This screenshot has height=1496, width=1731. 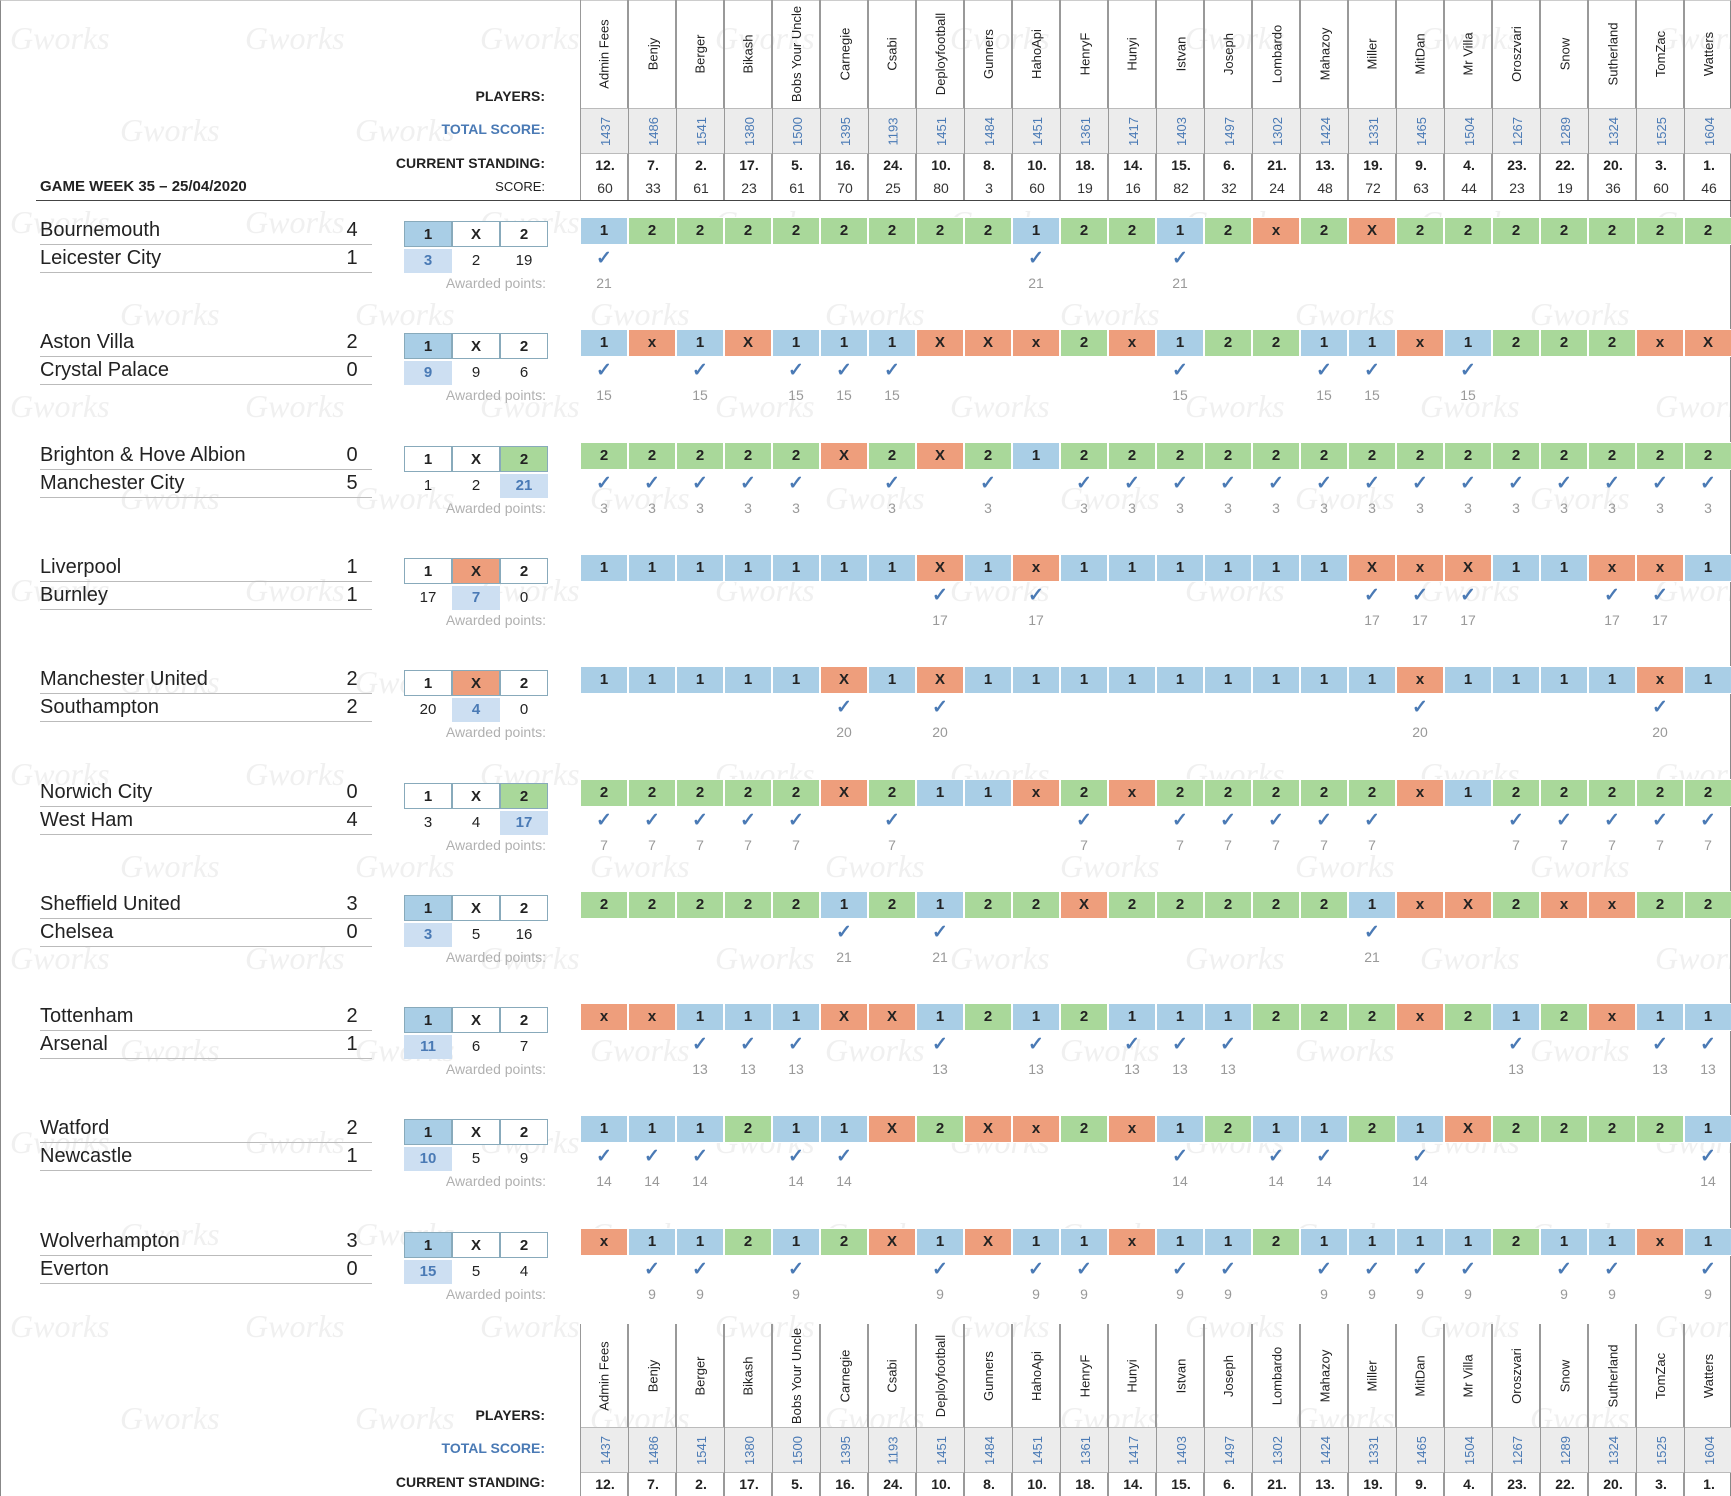 I want to click on player-total-text: 1324, so click(x=1613, y=131).